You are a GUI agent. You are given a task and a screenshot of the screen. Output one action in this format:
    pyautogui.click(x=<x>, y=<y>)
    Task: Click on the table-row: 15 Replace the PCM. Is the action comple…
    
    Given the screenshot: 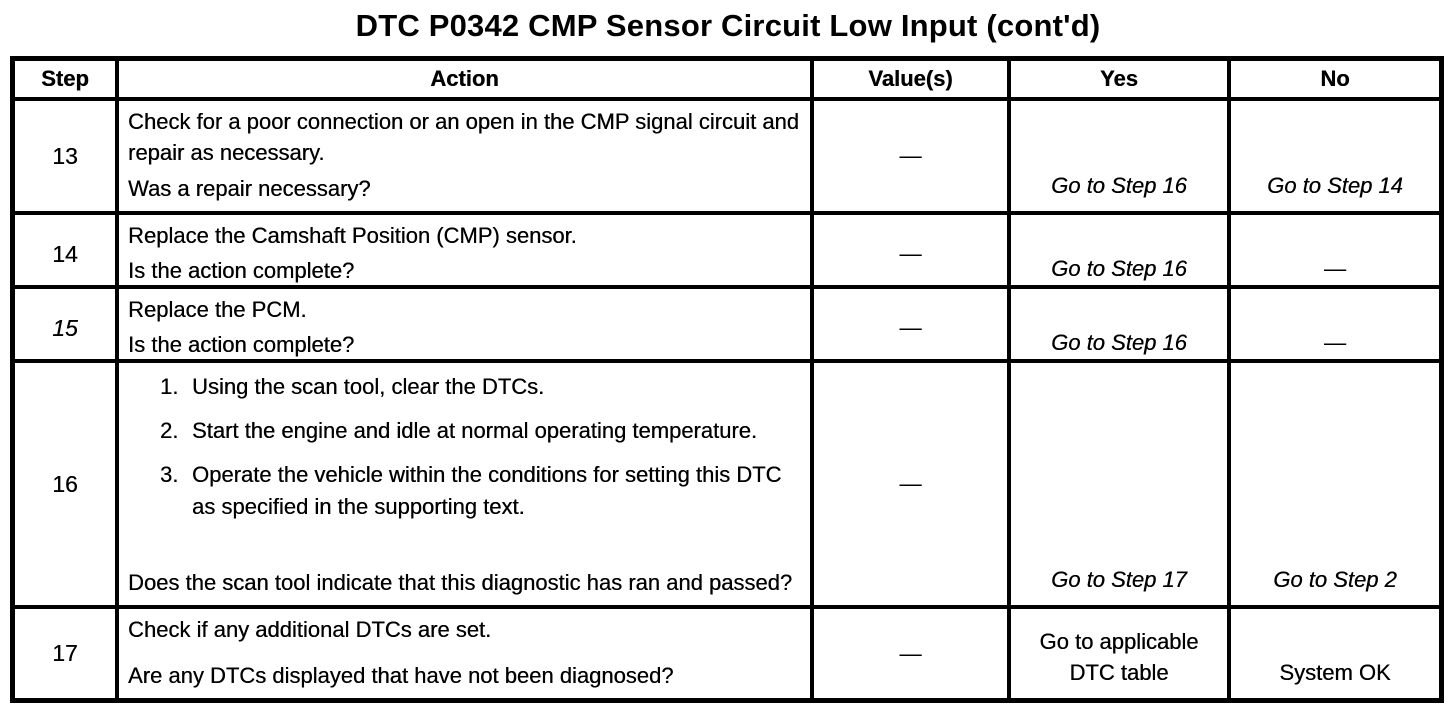 What is the action you would take?
    pyautogui.click(x=727, y=326)
    